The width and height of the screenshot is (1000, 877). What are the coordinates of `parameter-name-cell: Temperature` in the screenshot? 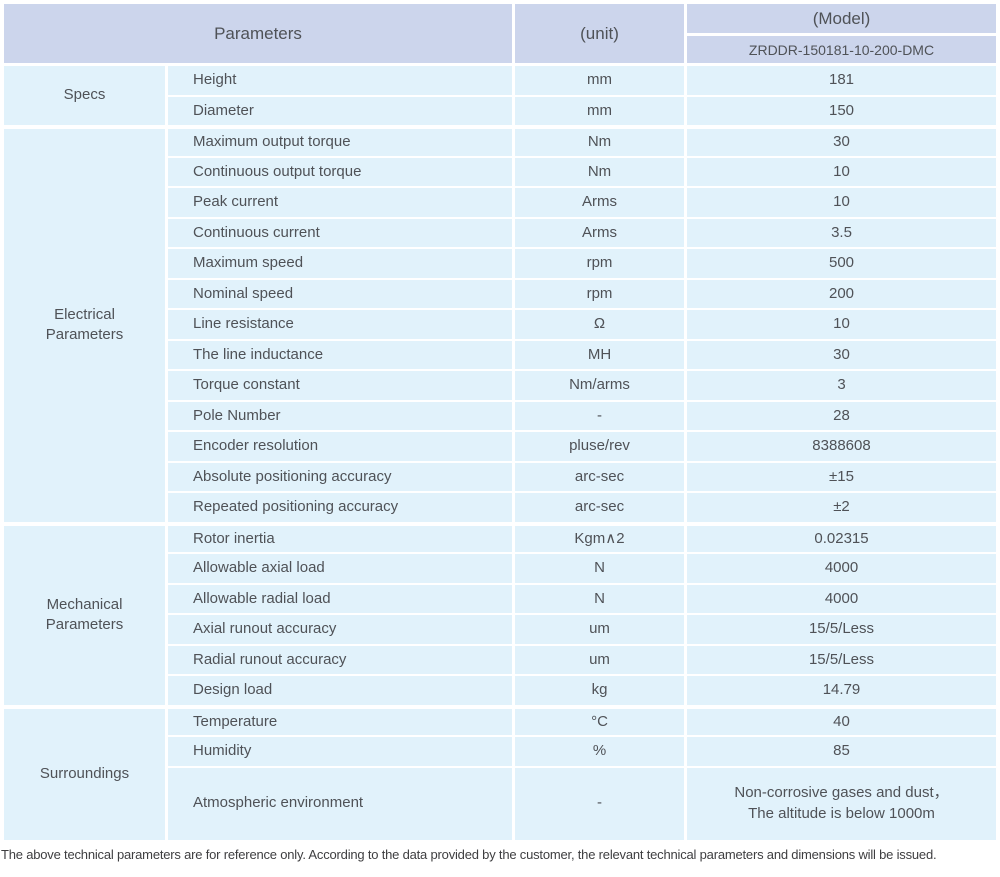 It's located at (340, 721).